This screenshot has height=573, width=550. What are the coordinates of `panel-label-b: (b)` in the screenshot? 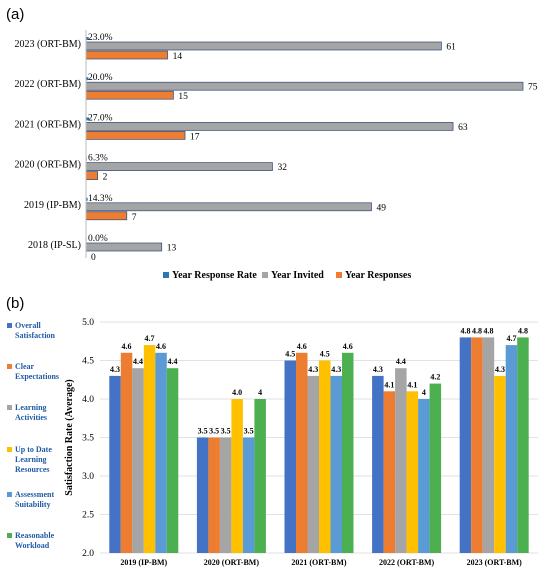 It's located at (15, 303).